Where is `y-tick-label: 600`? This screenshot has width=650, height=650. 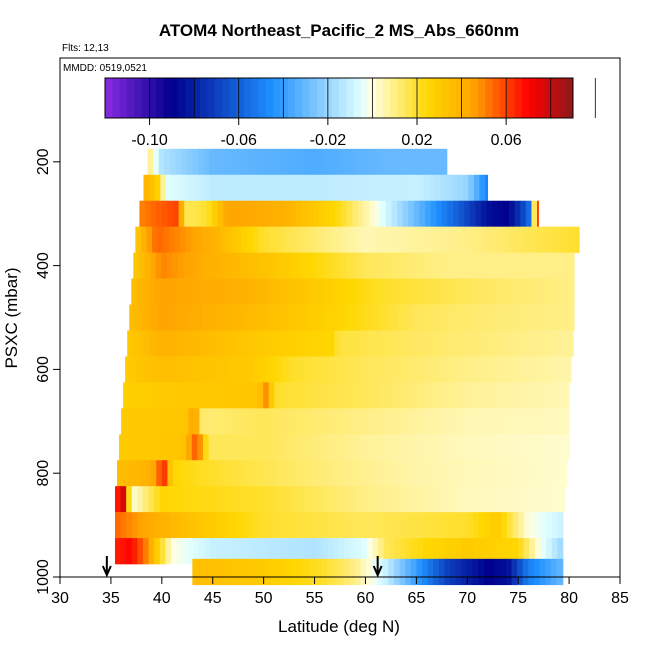 y-tick-label: 600 is located at coordinates (43, 369).